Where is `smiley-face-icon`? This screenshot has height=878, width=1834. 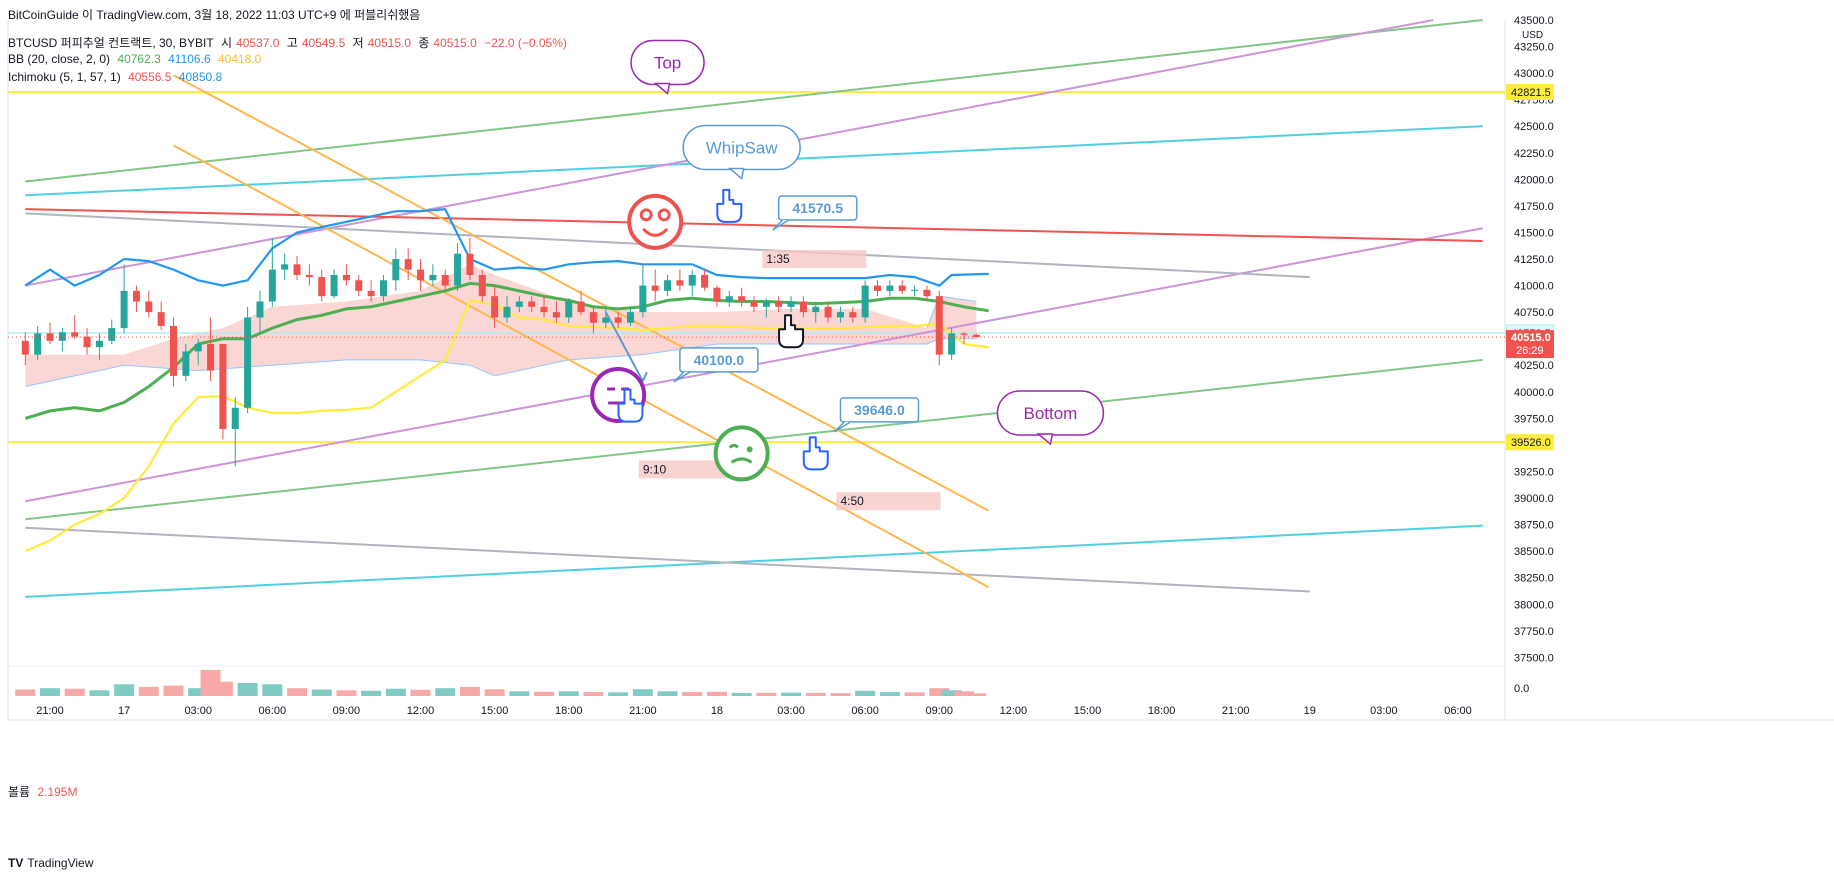 smiley-face-icon is located at coordinates (655, 221).